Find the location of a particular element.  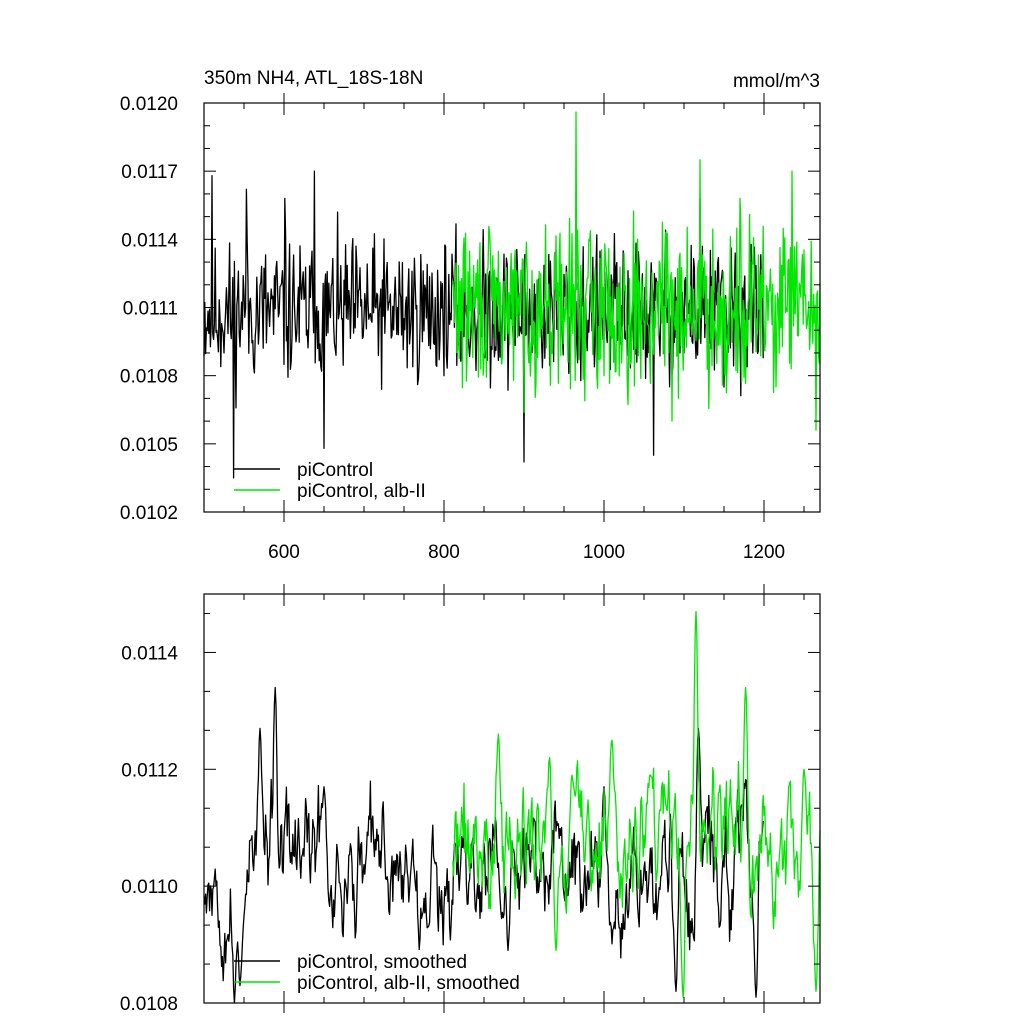

y-tick-label: 0.0105 is located at coordinates (149, 445).